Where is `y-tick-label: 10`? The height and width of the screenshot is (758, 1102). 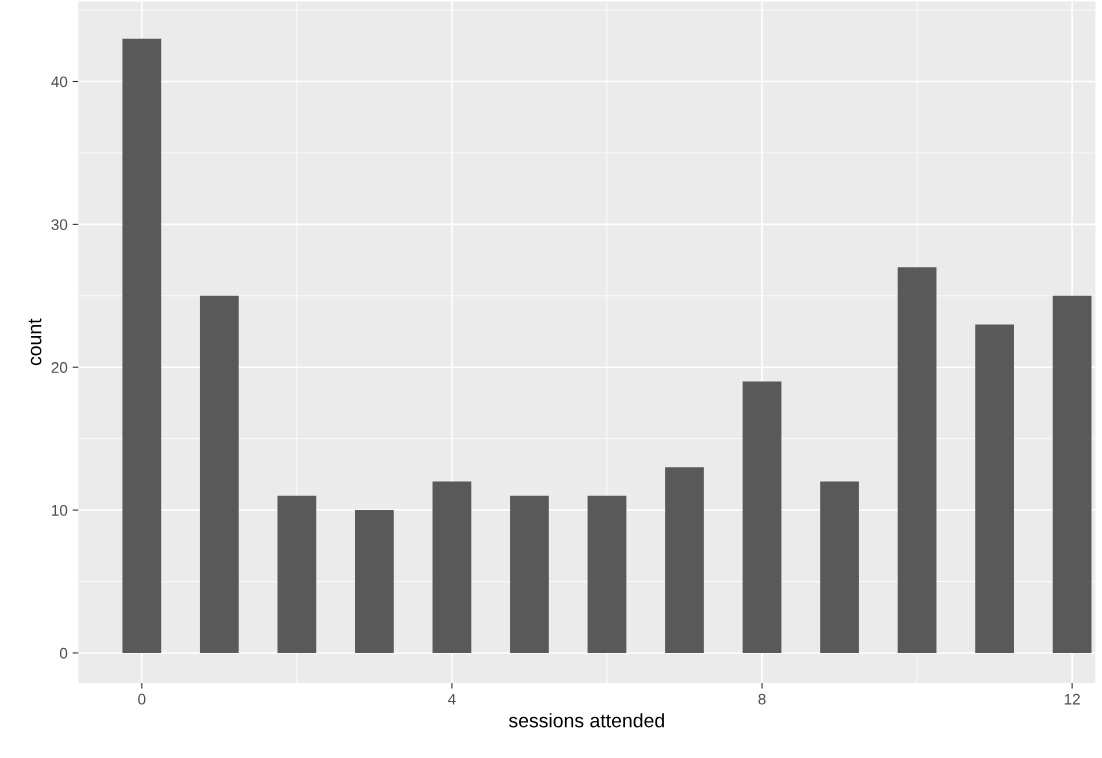
y-tick-label: 10 is located at coordinates (60, 510).